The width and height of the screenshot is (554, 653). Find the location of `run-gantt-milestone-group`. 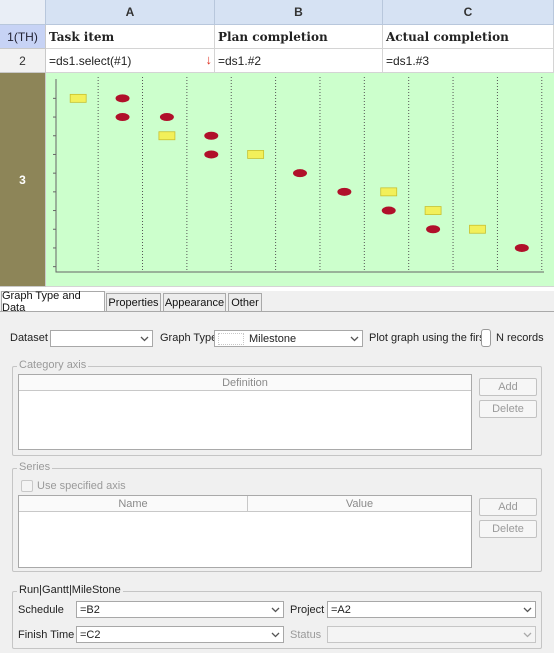

run-gantt-milestone-group is located at coordinates (277, 620).